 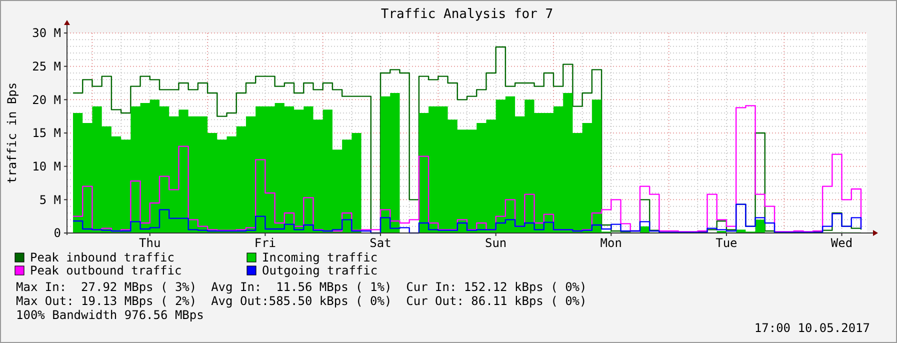 I want to click on text: Max Out: 19.13 MBps ( 2%) Avg Out:585.50 kBps ( 0%) Cur Out: 86.11 kBps ( 0%), so click(x=301, y=301).